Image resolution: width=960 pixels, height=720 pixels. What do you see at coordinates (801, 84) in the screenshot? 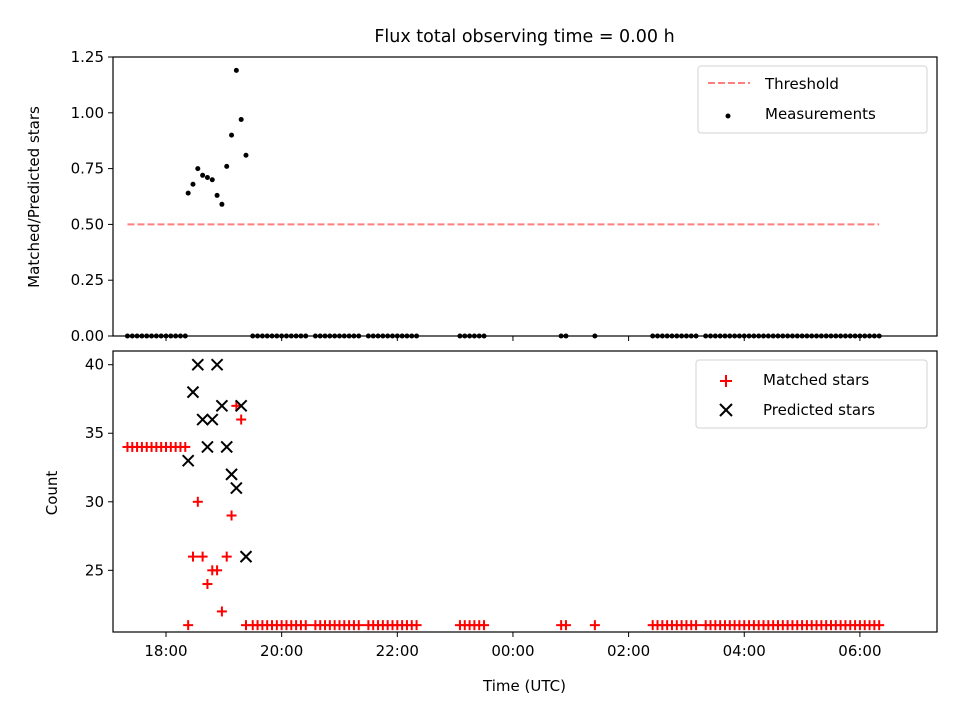
I see `legend-threshold-label: Threshold` at bounding box center [801, 84].